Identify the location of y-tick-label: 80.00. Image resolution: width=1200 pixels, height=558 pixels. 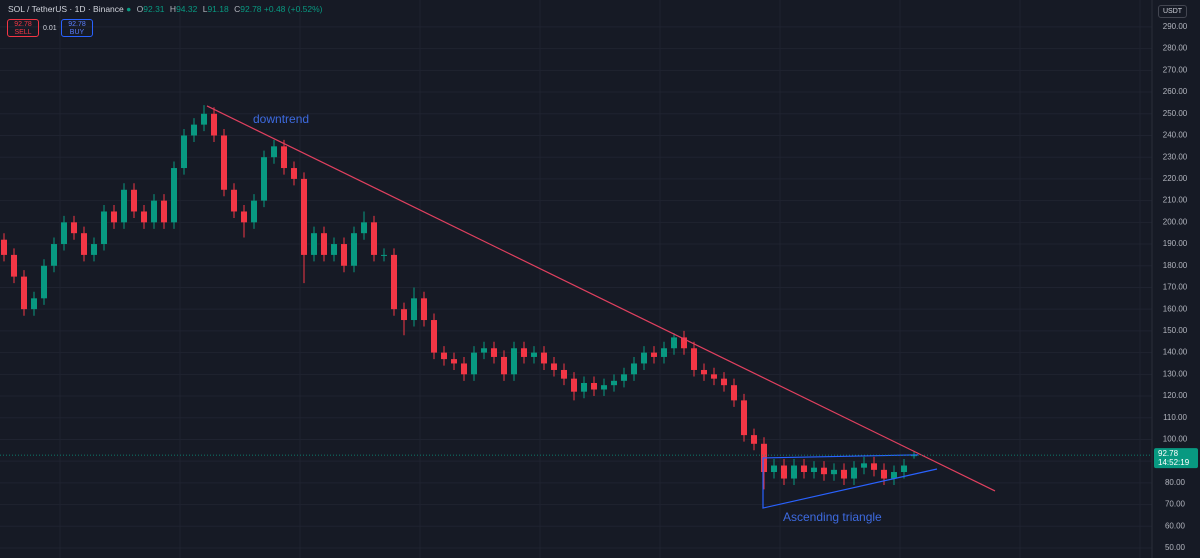
(1175, 482).